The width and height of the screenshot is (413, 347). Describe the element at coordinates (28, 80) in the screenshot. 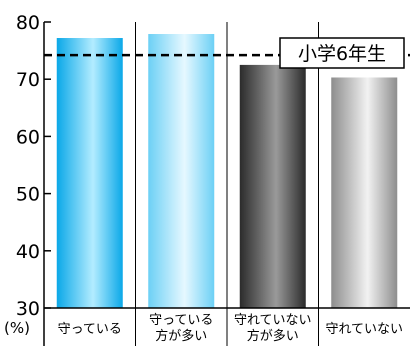

I see `y-tick-label: 70` at that location.